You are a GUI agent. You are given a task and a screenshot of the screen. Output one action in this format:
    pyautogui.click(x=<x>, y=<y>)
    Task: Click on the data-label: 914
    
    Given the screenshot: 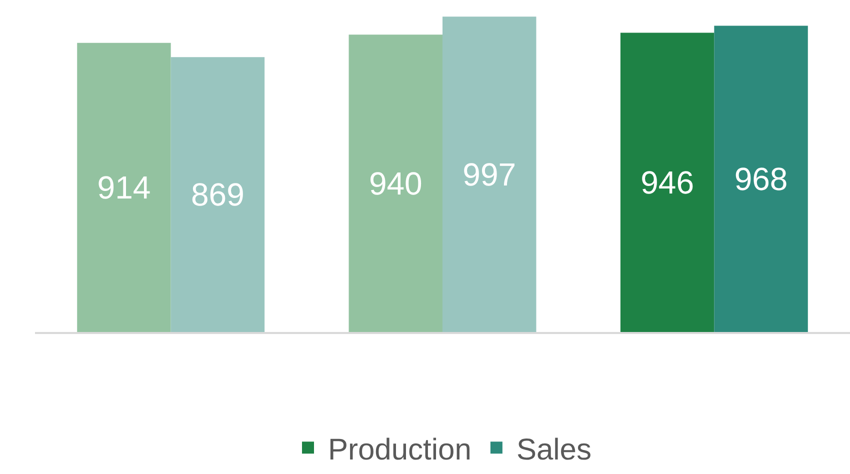 What is the action you would take?
    pyautogui.click(x=124, y=187)
    